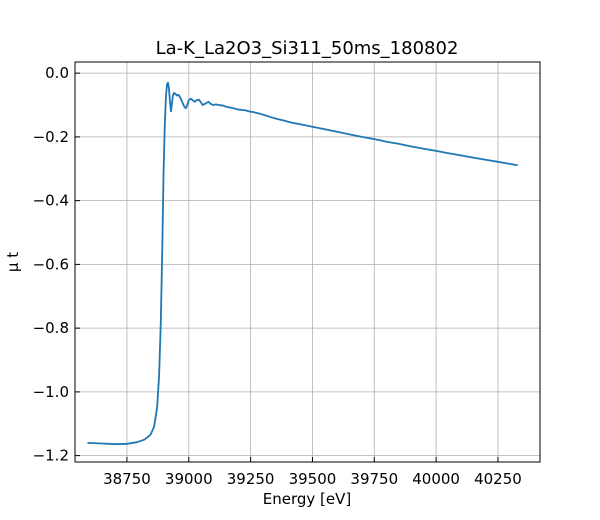 This screenshot has width=600, height=520. I want to click on y-axis: 0.0 −0.2 −0.4 −0.6 −0.8 −1.0 −1.2, so click(56, 264).